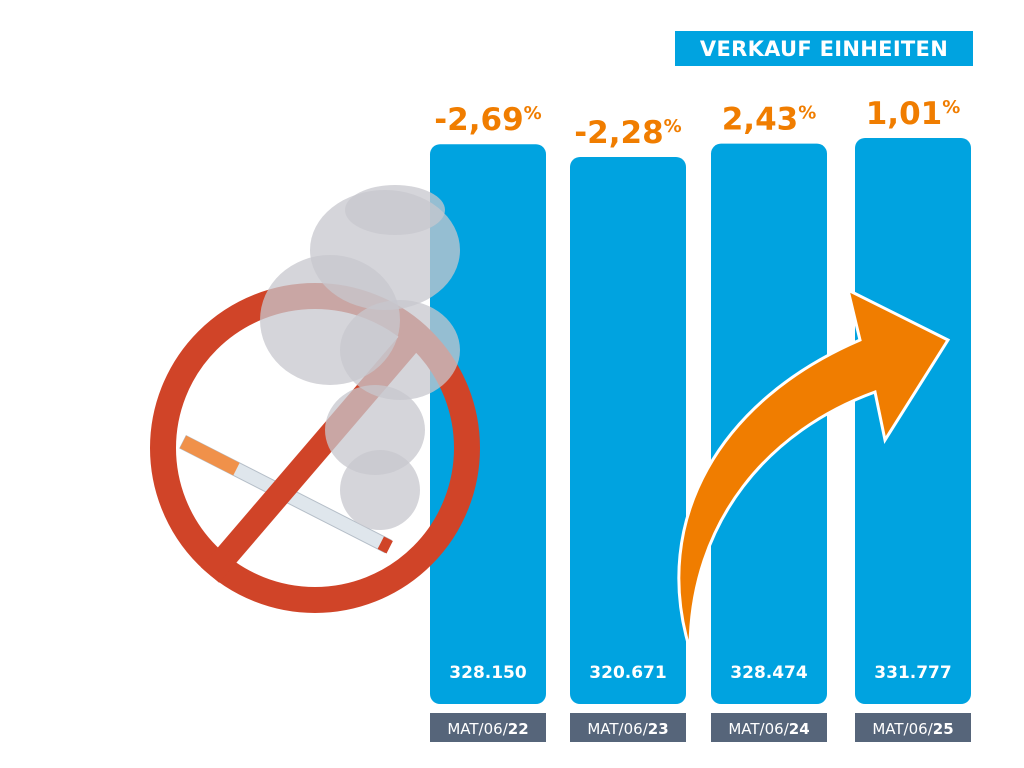 Image resolution: width=1024 pixels, height=768 pixels. Describe the element at coordinates (360, 357) in the screenshot. I see `smoke-icon` at that location.